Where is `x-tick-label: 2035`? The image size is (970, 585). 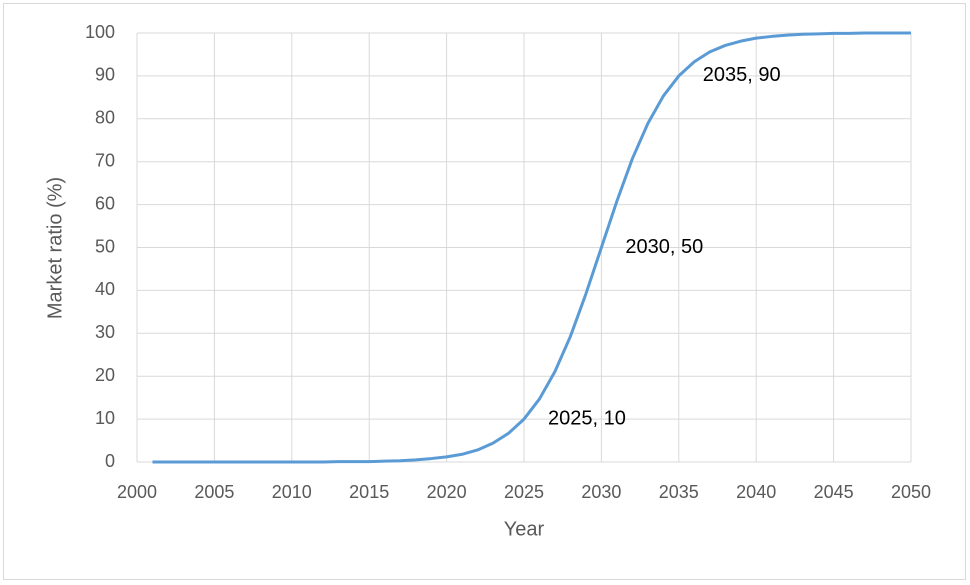 x-tick-label: 2035 is located at coordinates (679, 492).